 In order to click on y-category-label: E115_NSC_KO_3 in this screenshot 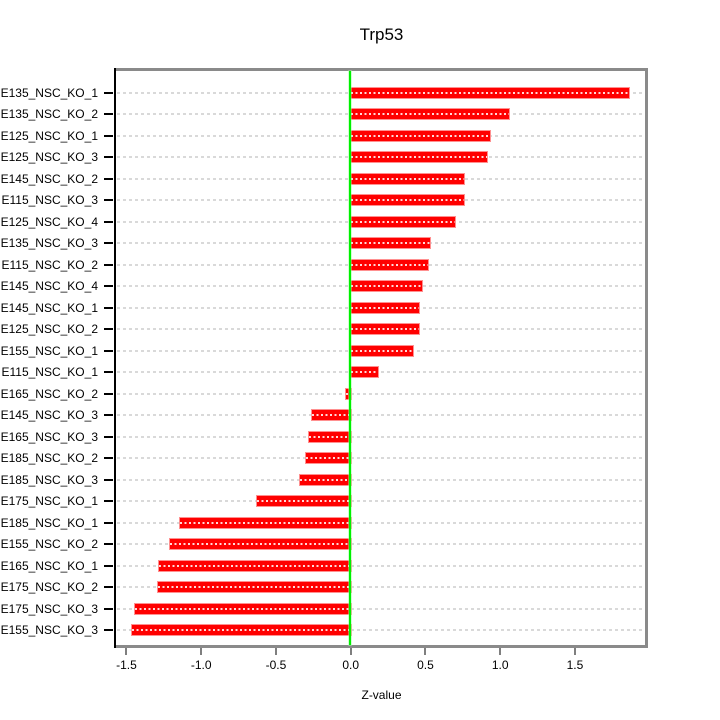, I will do `click(49, 200)`.